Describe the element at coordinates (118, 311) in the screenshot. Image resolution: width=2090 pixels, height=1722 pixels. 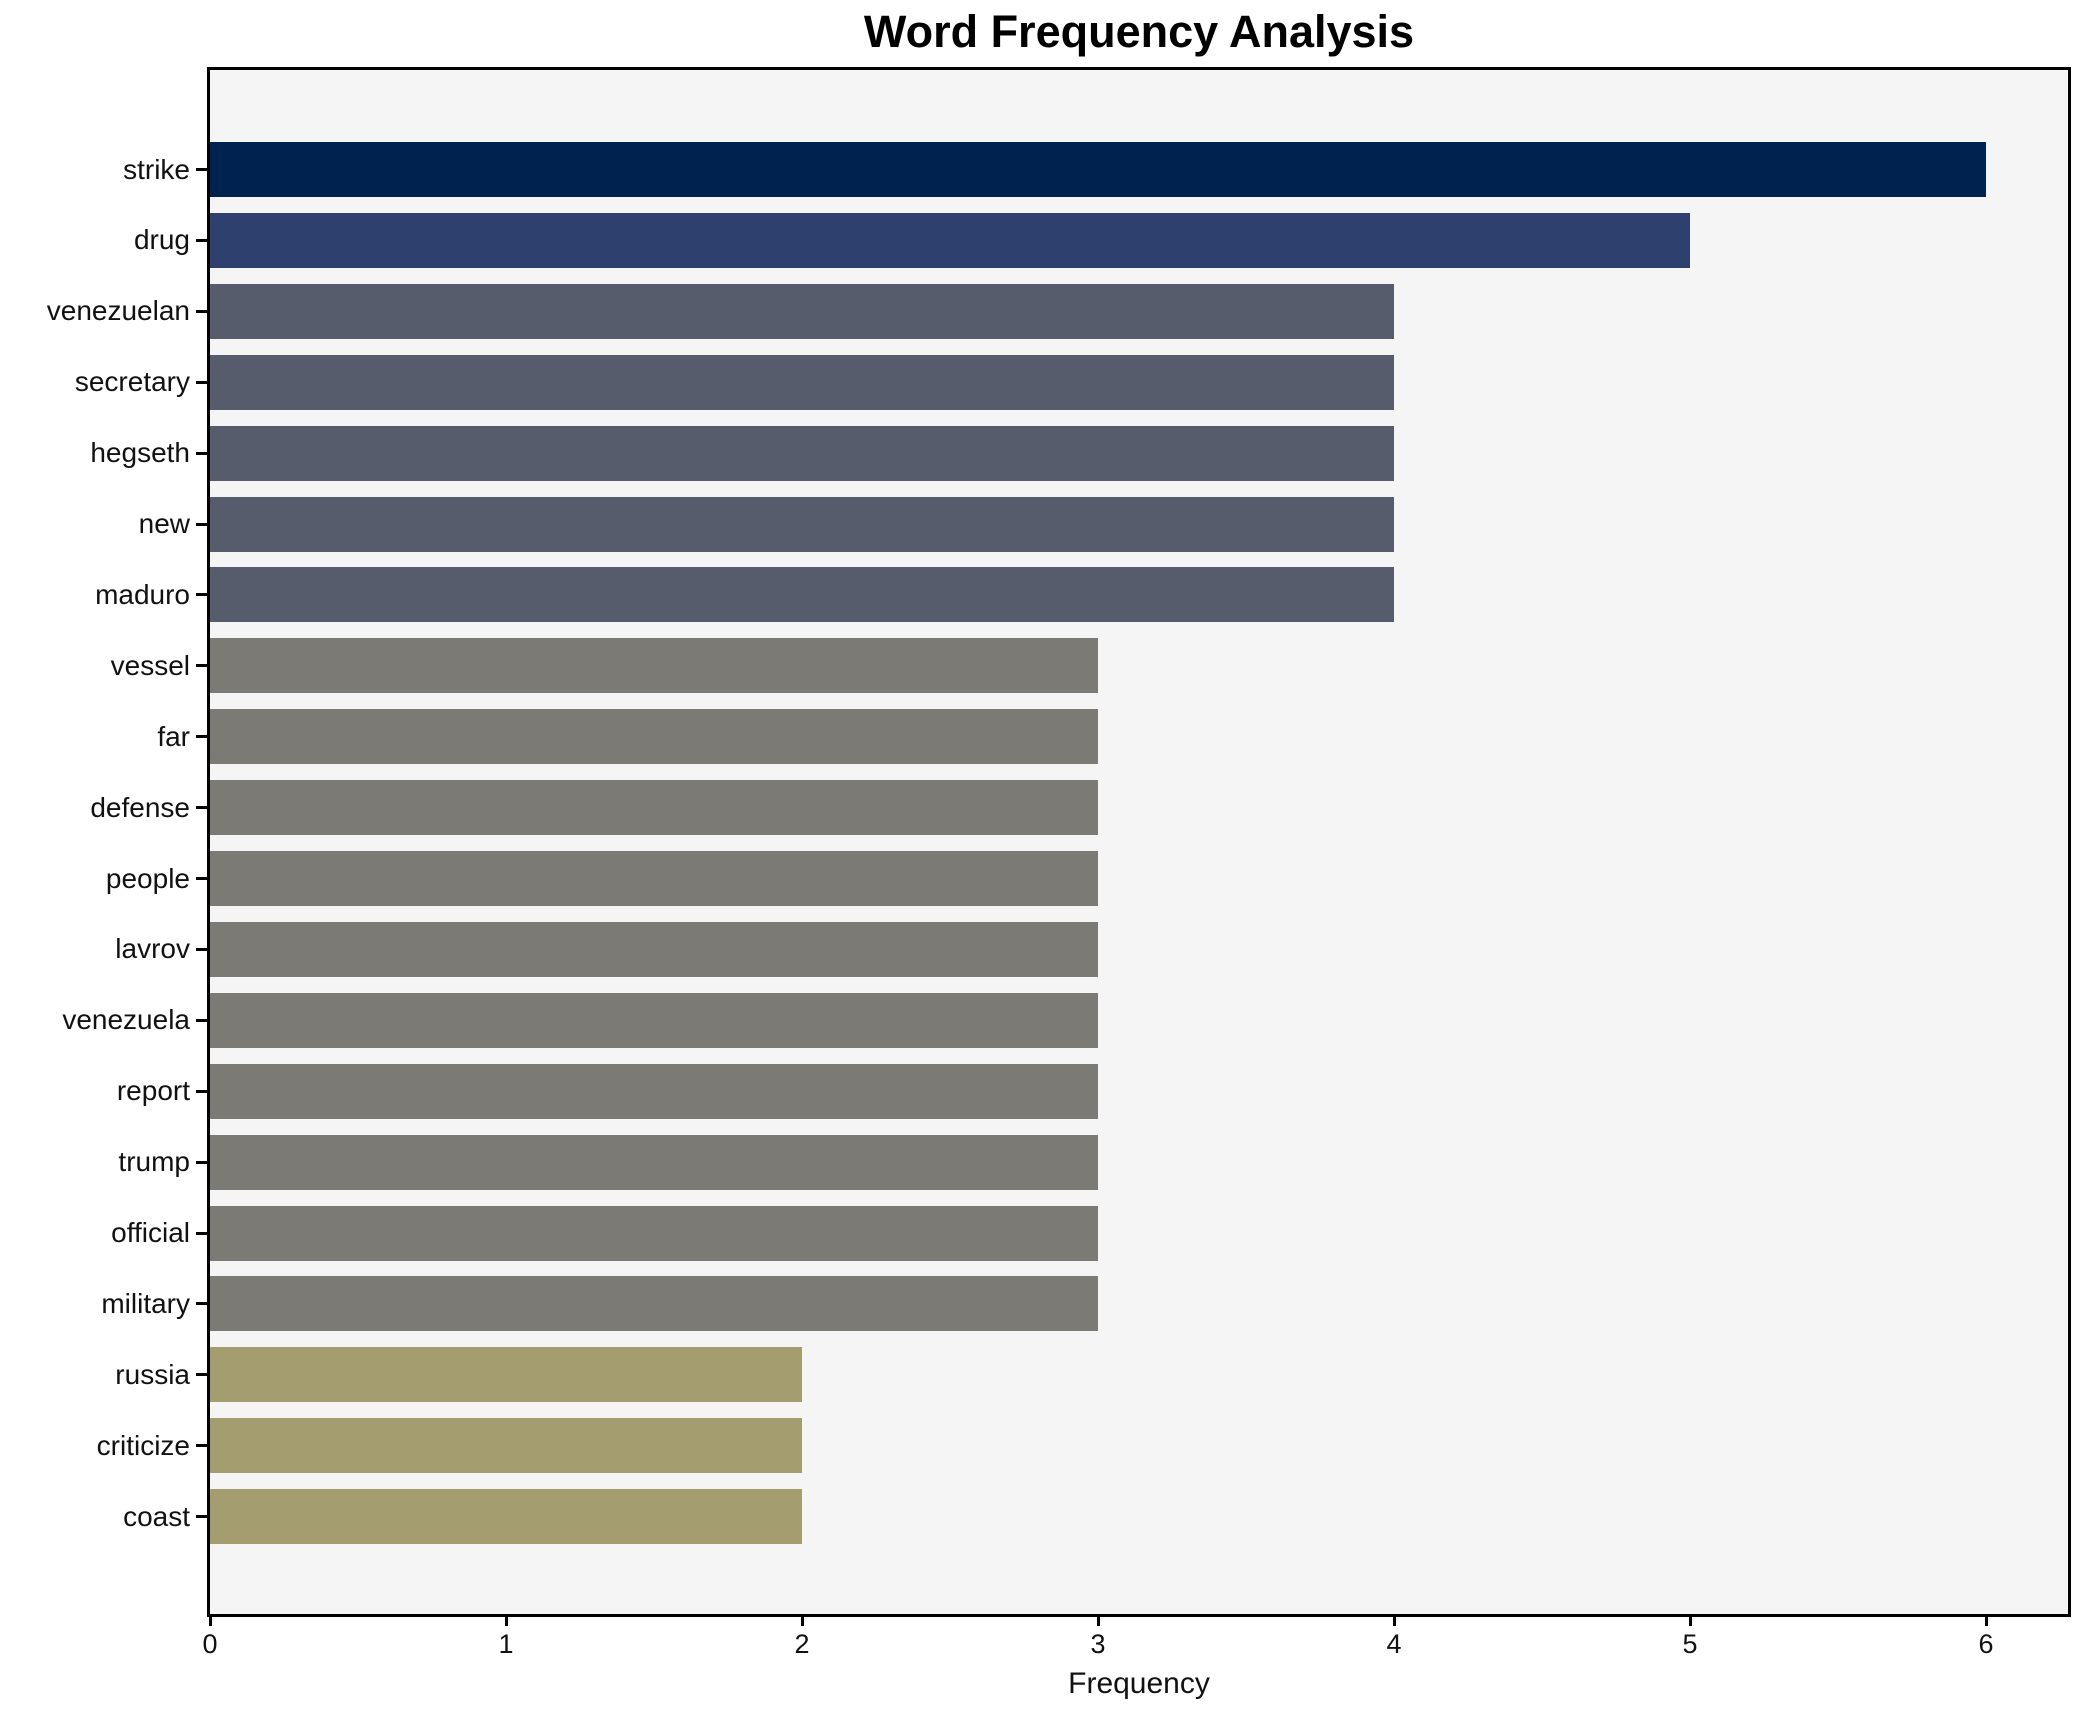
I see `y-tick-label-venezuelan: venezuelan` at that location.